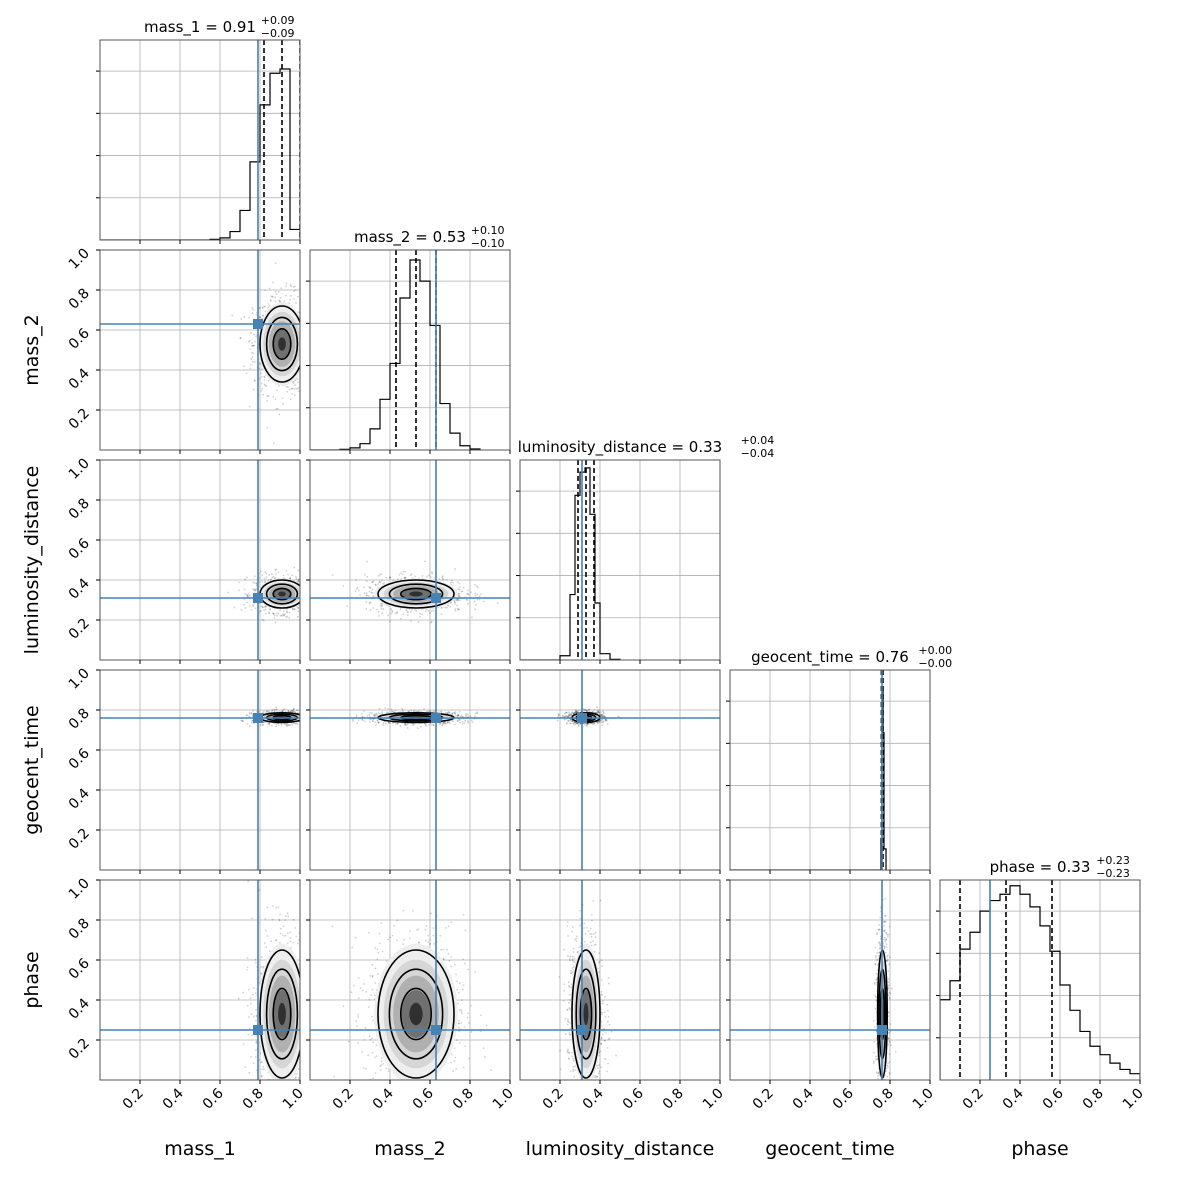  I want to click on title-mass_2: mass_2 = 0.53, so click(410, 237).